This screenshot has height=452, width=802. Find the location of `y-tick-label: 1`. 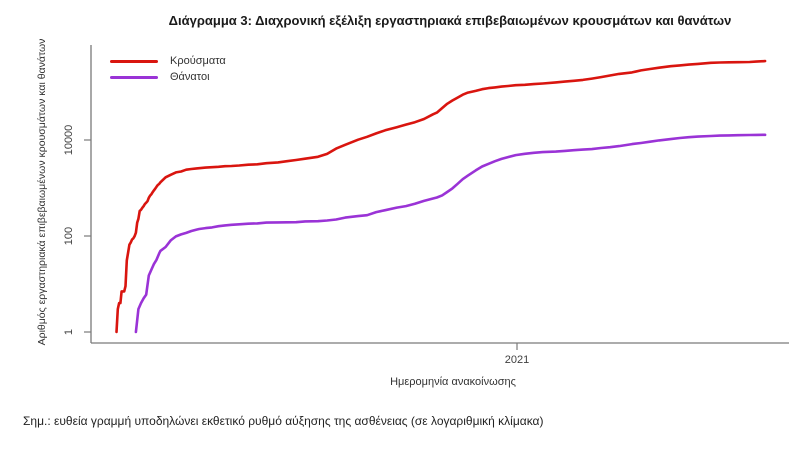

y-tick-label: 1 is located at coordinates (69, 332).